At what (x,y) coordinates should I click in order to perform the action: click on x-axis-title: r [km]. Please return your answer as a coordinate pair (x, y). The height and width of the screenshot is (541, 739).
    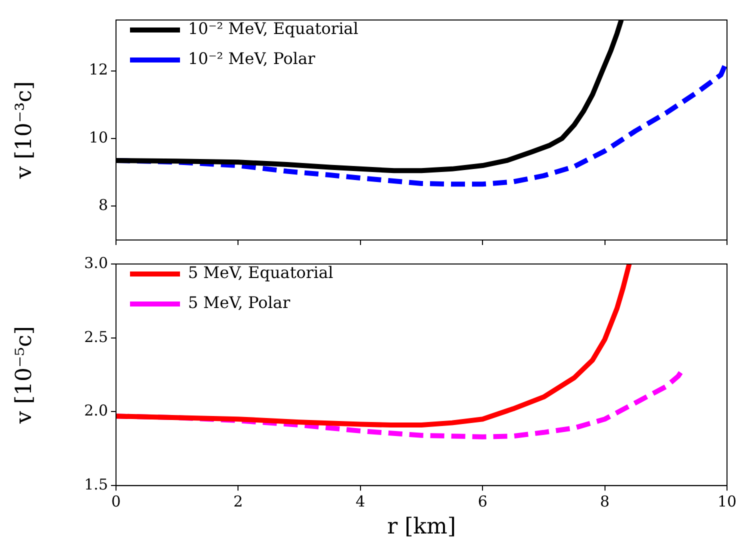
    Looking at the image, I should click on (421, 527).